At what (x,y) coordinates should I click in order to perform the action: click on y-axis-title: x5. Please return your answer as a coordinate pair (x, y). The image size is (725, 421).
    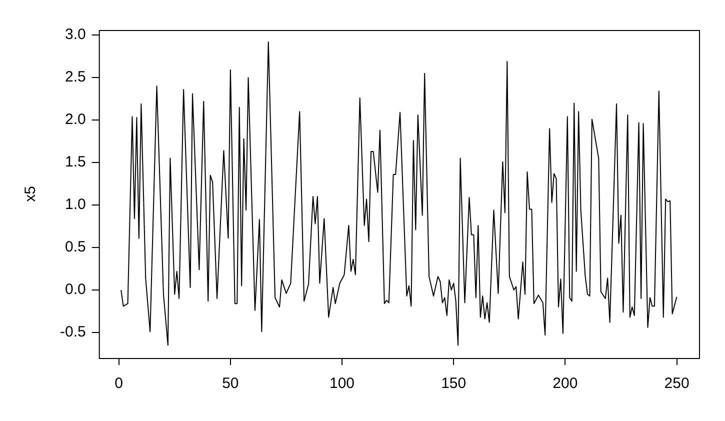
    Looking at the image, I should click on (31, 194).